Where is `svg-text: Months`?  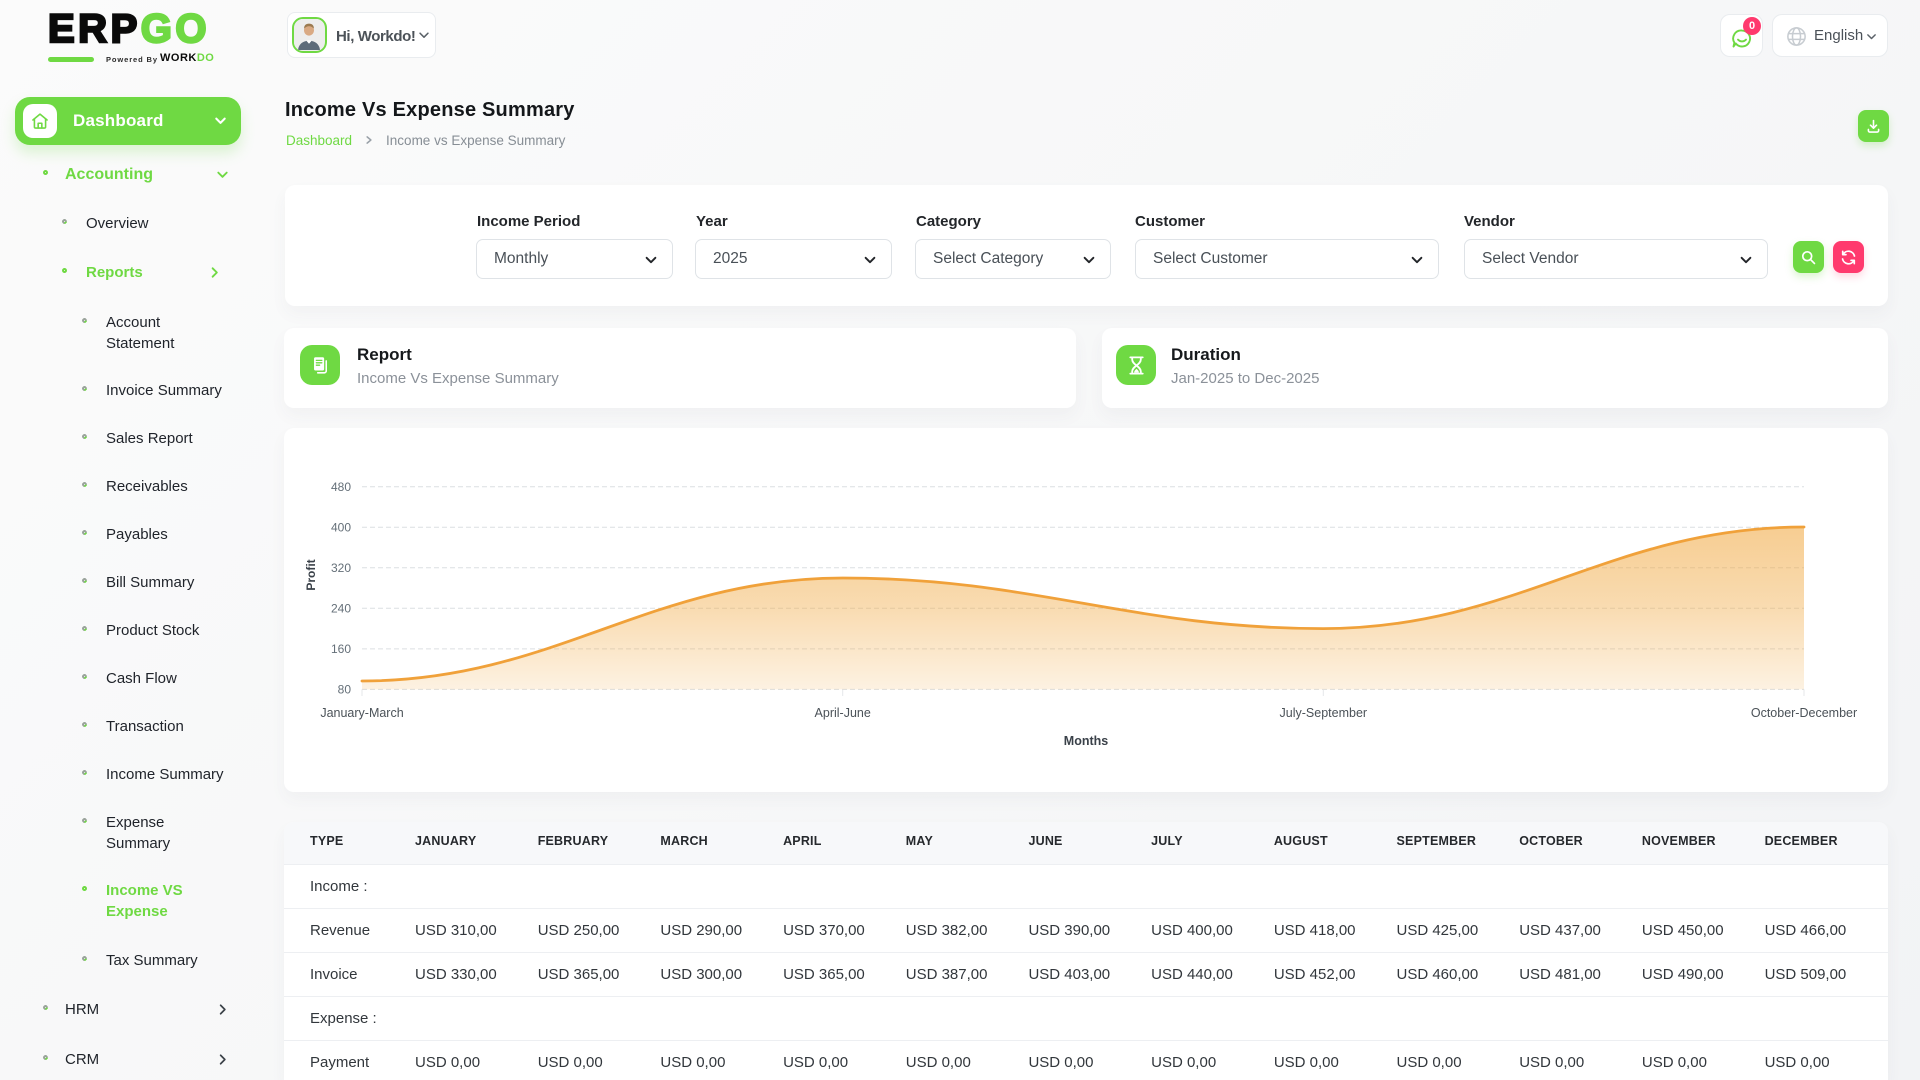 svg-text: Months is located at coordinates (1086, 741).